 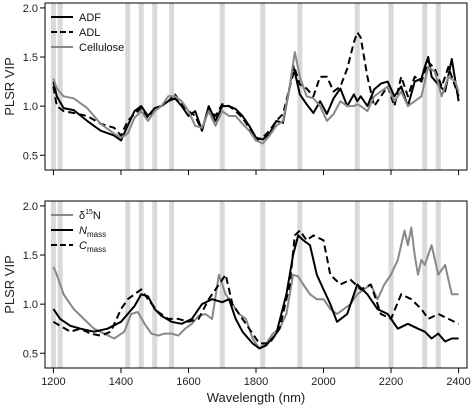 What do you see at coordinates (256, 397) in the screenshot?
I see `x-axis-title: Wavelength (nm)` at bounding box center [256, 397].